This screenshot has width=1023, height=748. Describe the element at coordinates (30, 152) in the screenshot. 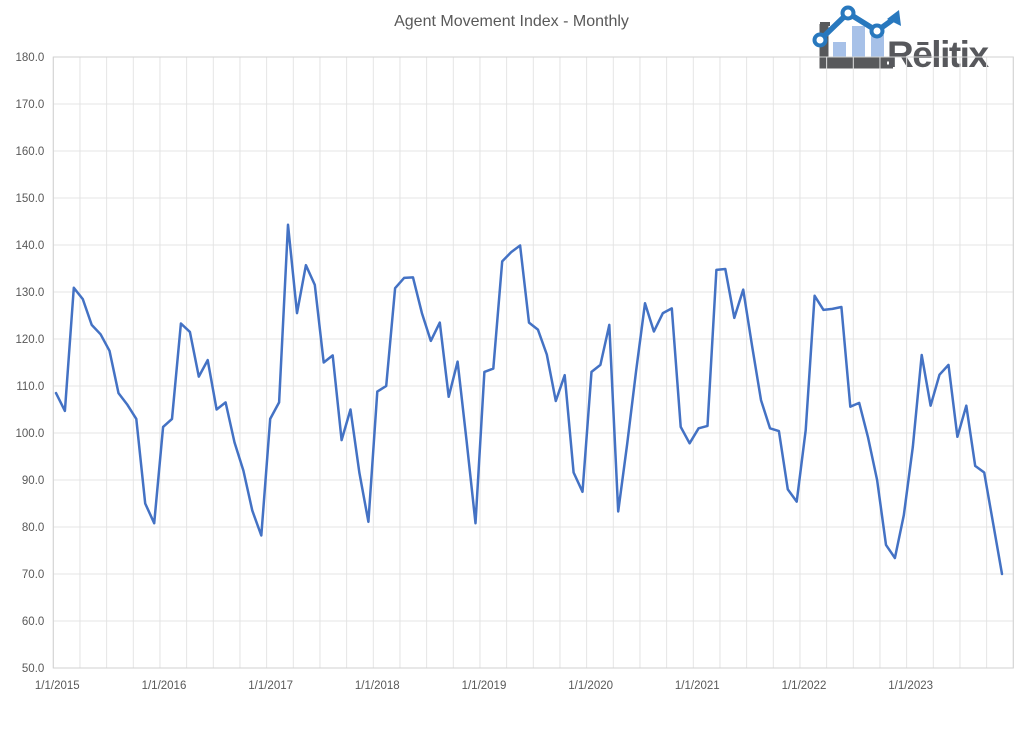

I see `y-tick-label: 160.0` at that location.